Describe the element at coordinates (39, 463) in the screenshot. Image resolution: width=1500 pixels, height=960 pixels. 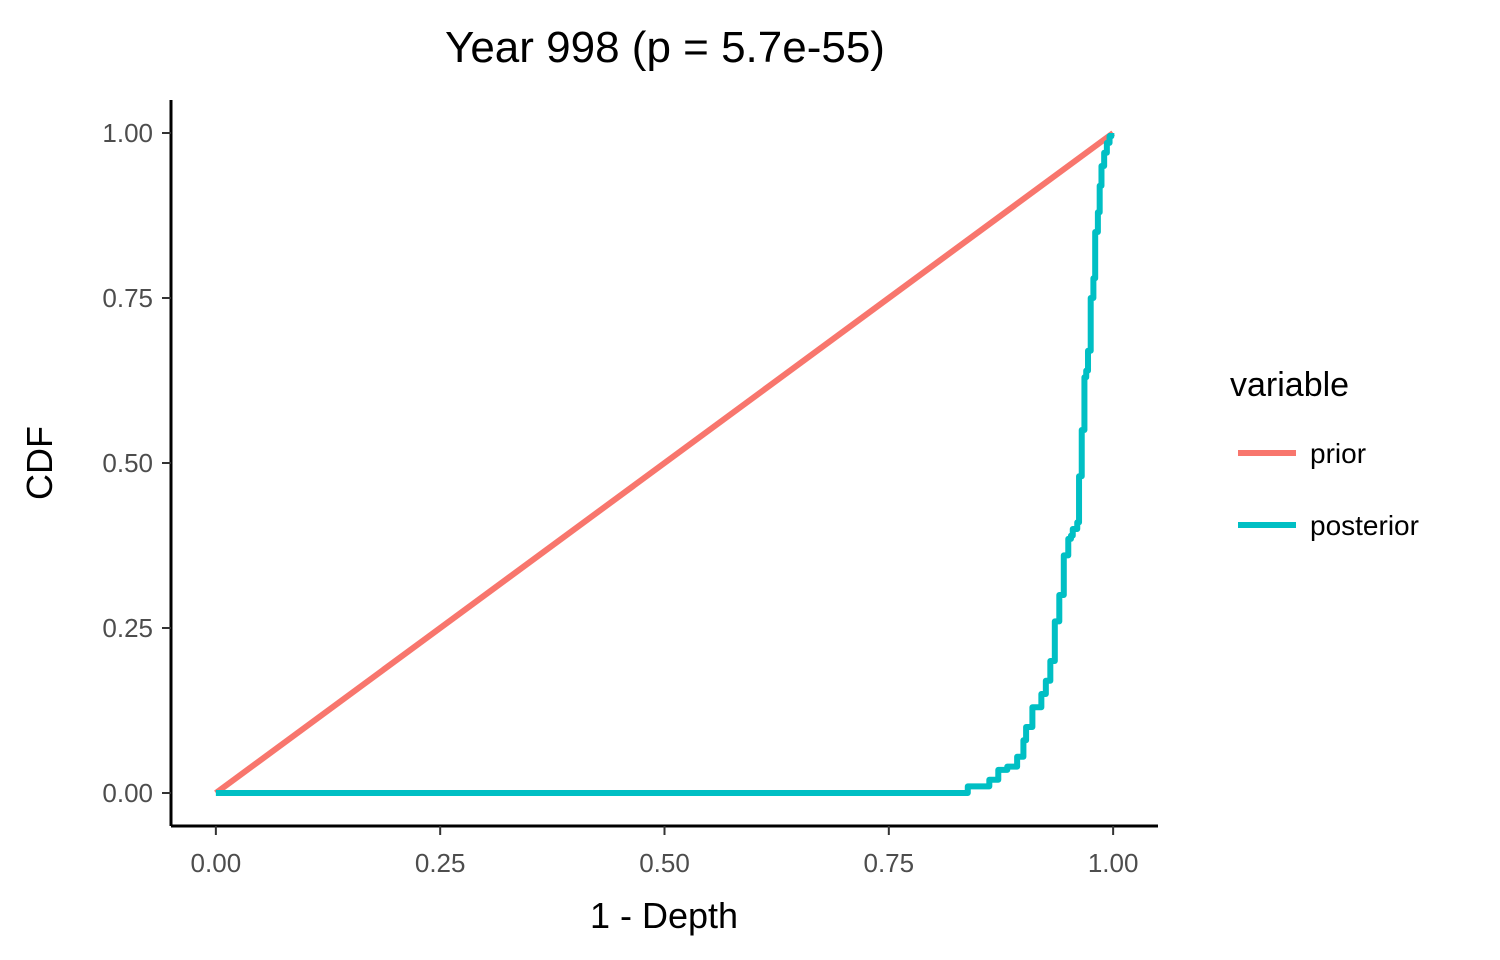
I see `y-axis-title: CDF` at that location.